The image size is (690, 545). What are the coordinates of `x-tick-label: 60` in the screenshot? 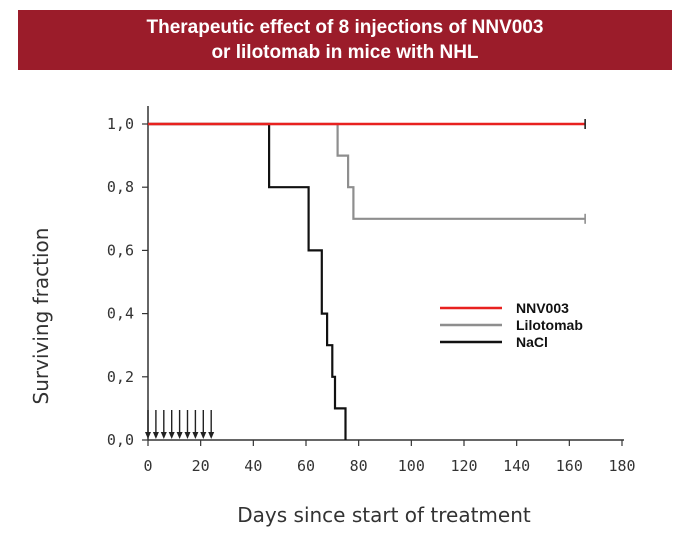 It's located at (306, 466).